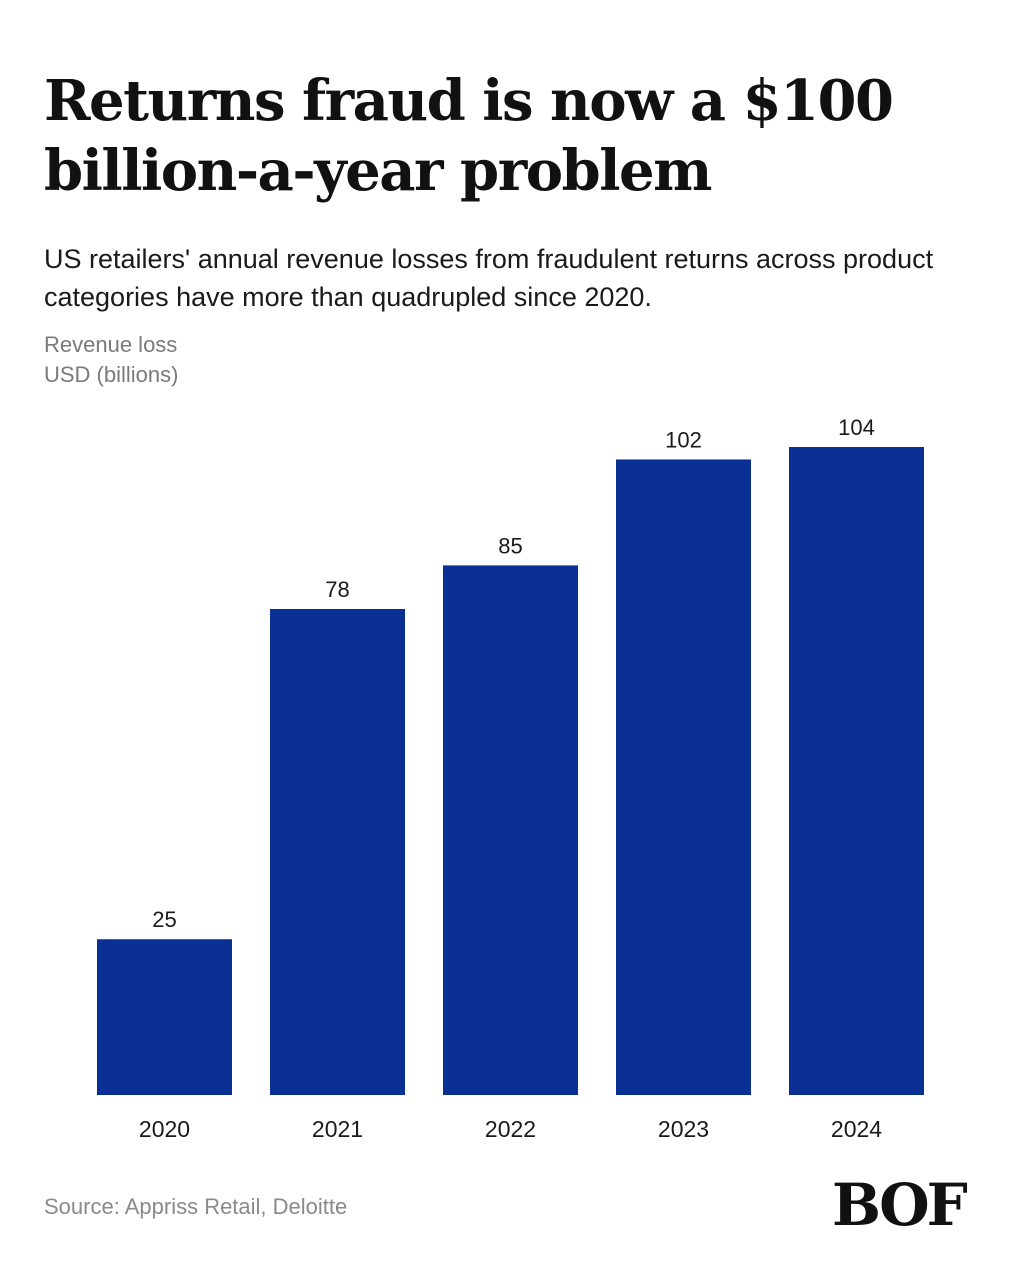 The image size is (1017, 1280). Describe the element at coordinates (683, 439) in the screenshot. I see `value-label-2023: 102` at that location.